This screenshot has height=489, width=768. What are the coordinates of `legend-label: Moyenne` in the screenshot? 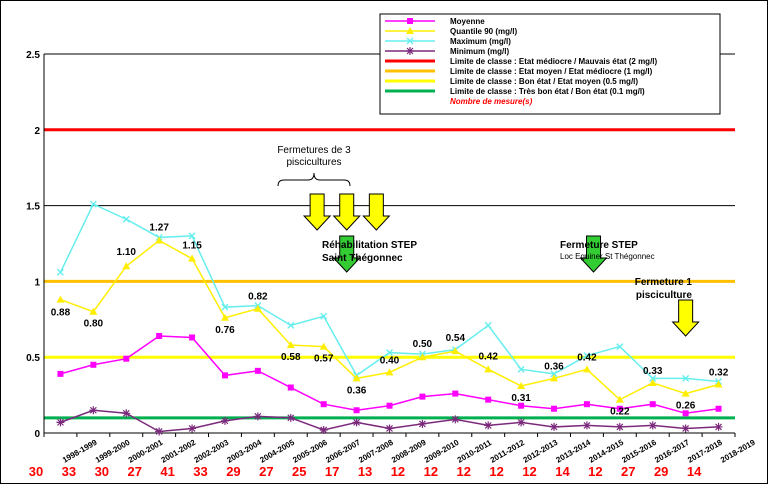 It's located at (467, 21).